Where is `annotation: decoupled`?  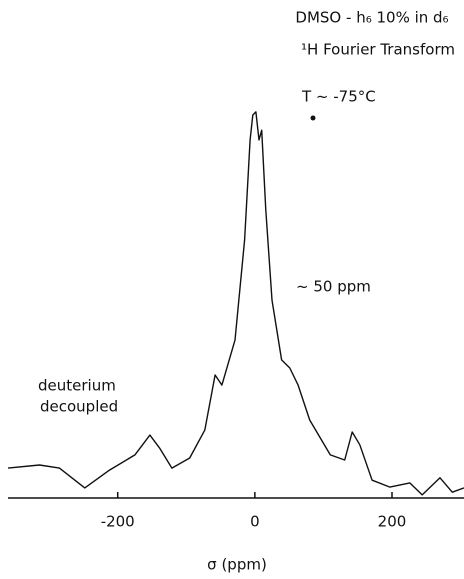 annotation: decoupled is located at coordinates (79, 407).